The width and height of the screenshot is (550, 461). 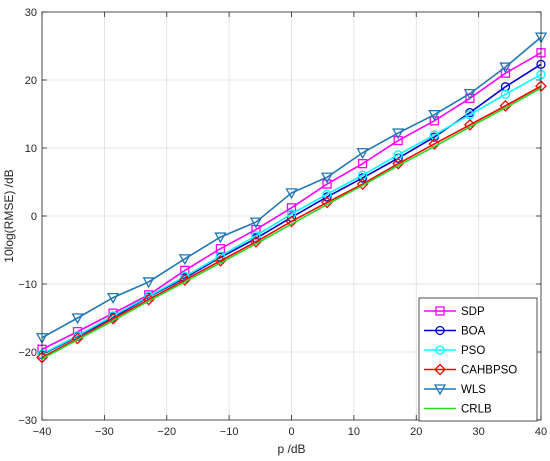 I want to click on x-tick-label: 20, so click(x=416, y=432).